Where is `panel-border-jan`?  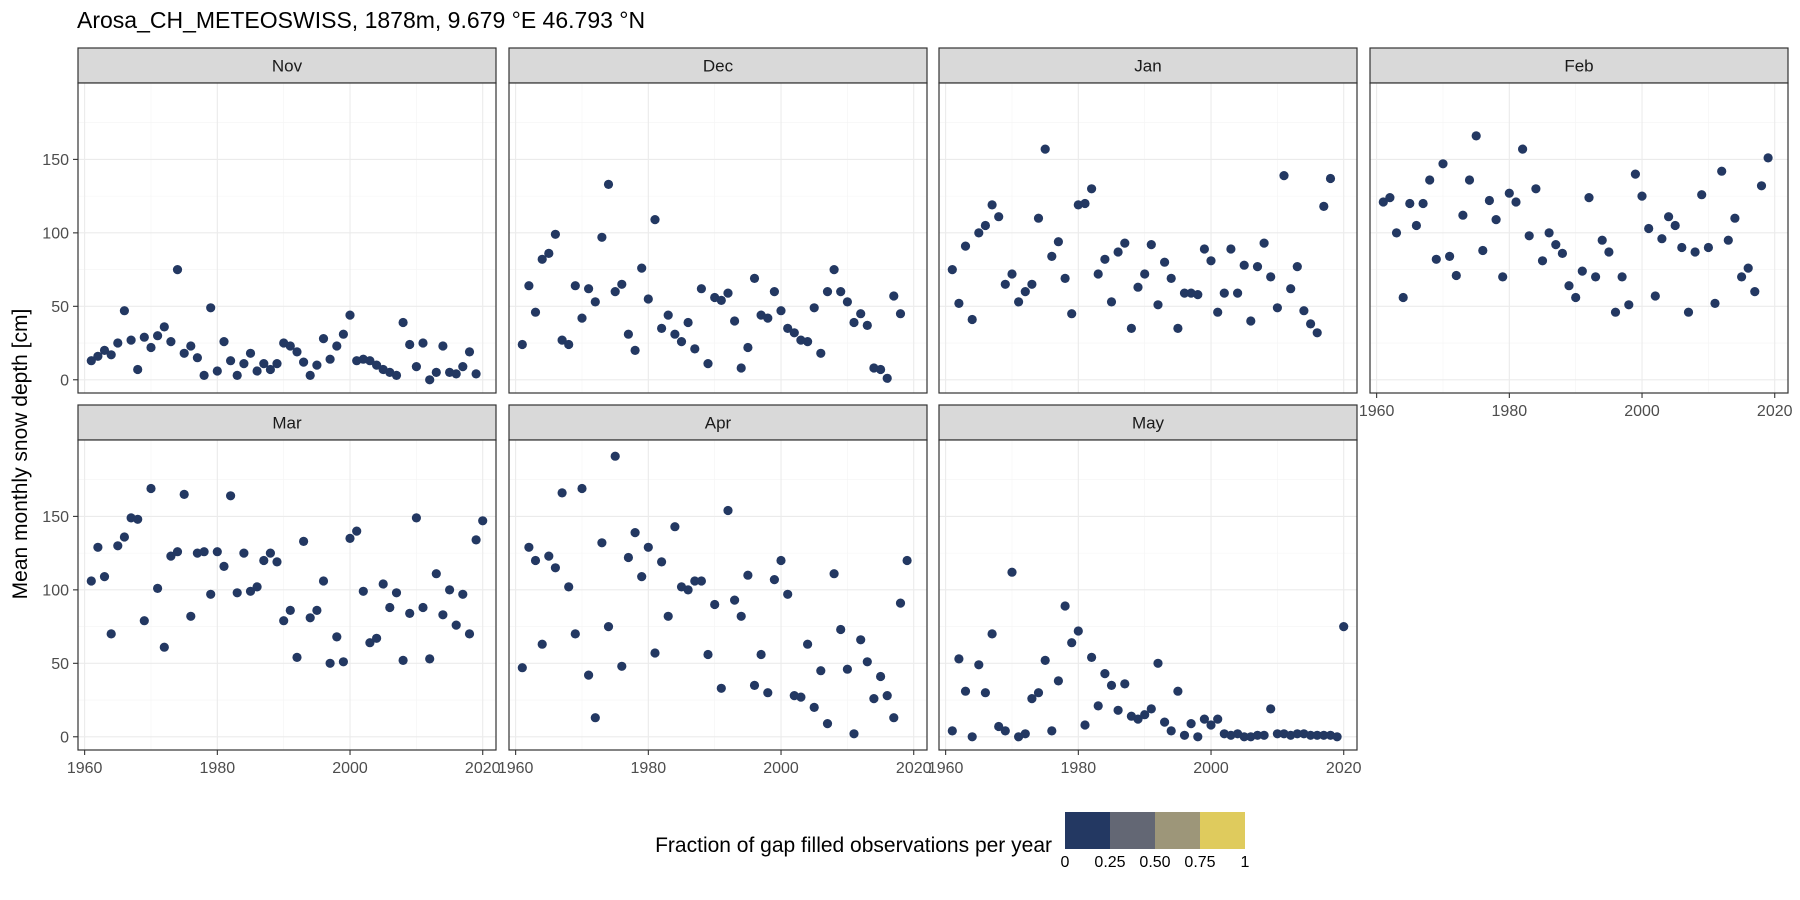 panel-border-jan is located at coordinates (1148, 238).